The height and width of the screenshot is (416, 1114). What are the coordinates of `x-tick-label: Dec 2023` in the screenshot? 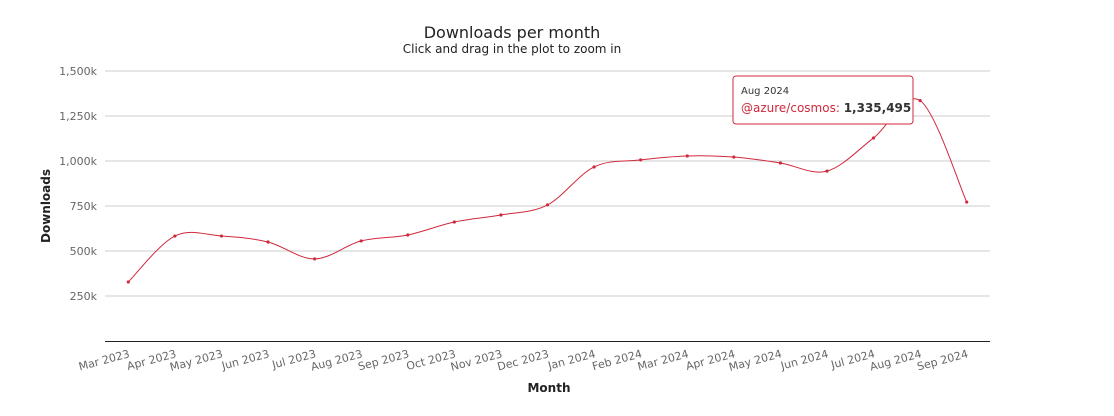 It's located at (523, 360).